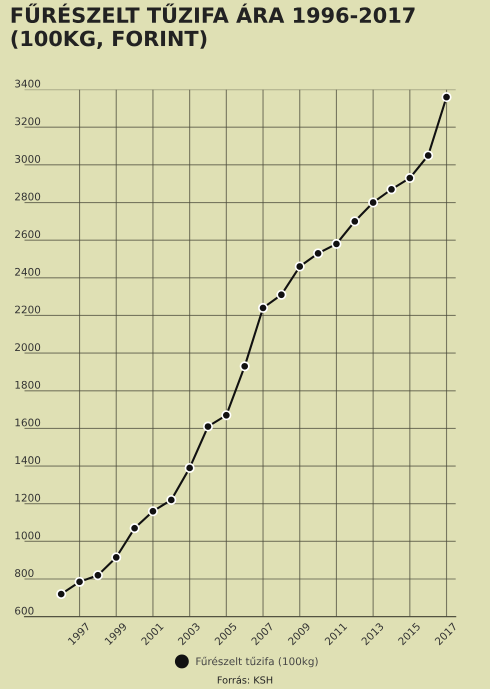  Describe the element at coordinates (27, 498) in the screenshot. I see `y-tick-label: 1200` at that location.